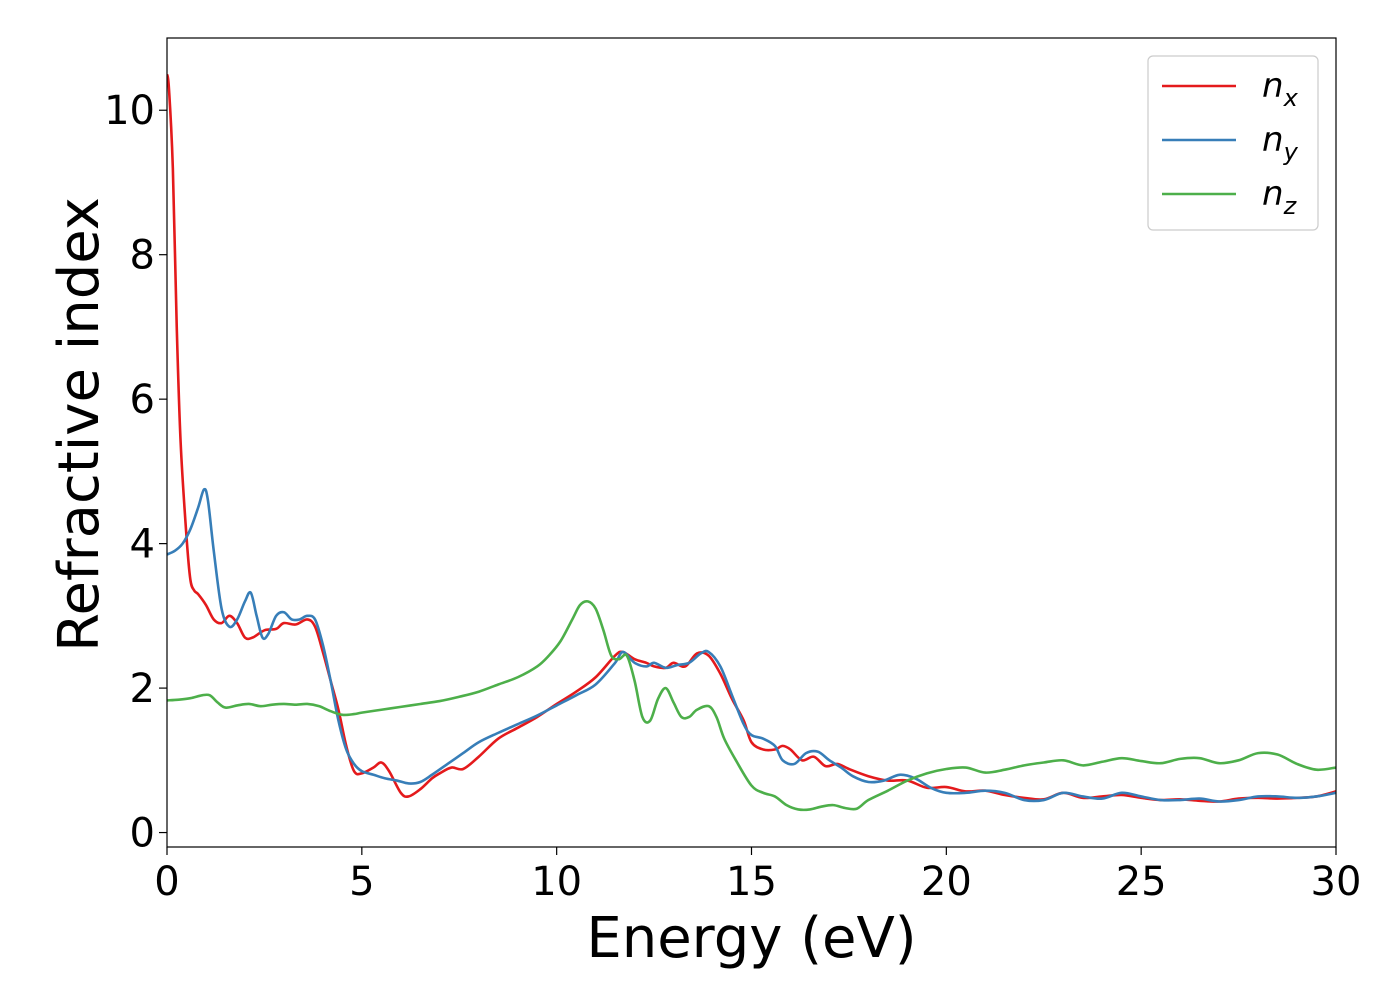  Describe the element at coordinates (1336, 882) in the screenshot. I see `x-tick-label: 30` at that location.